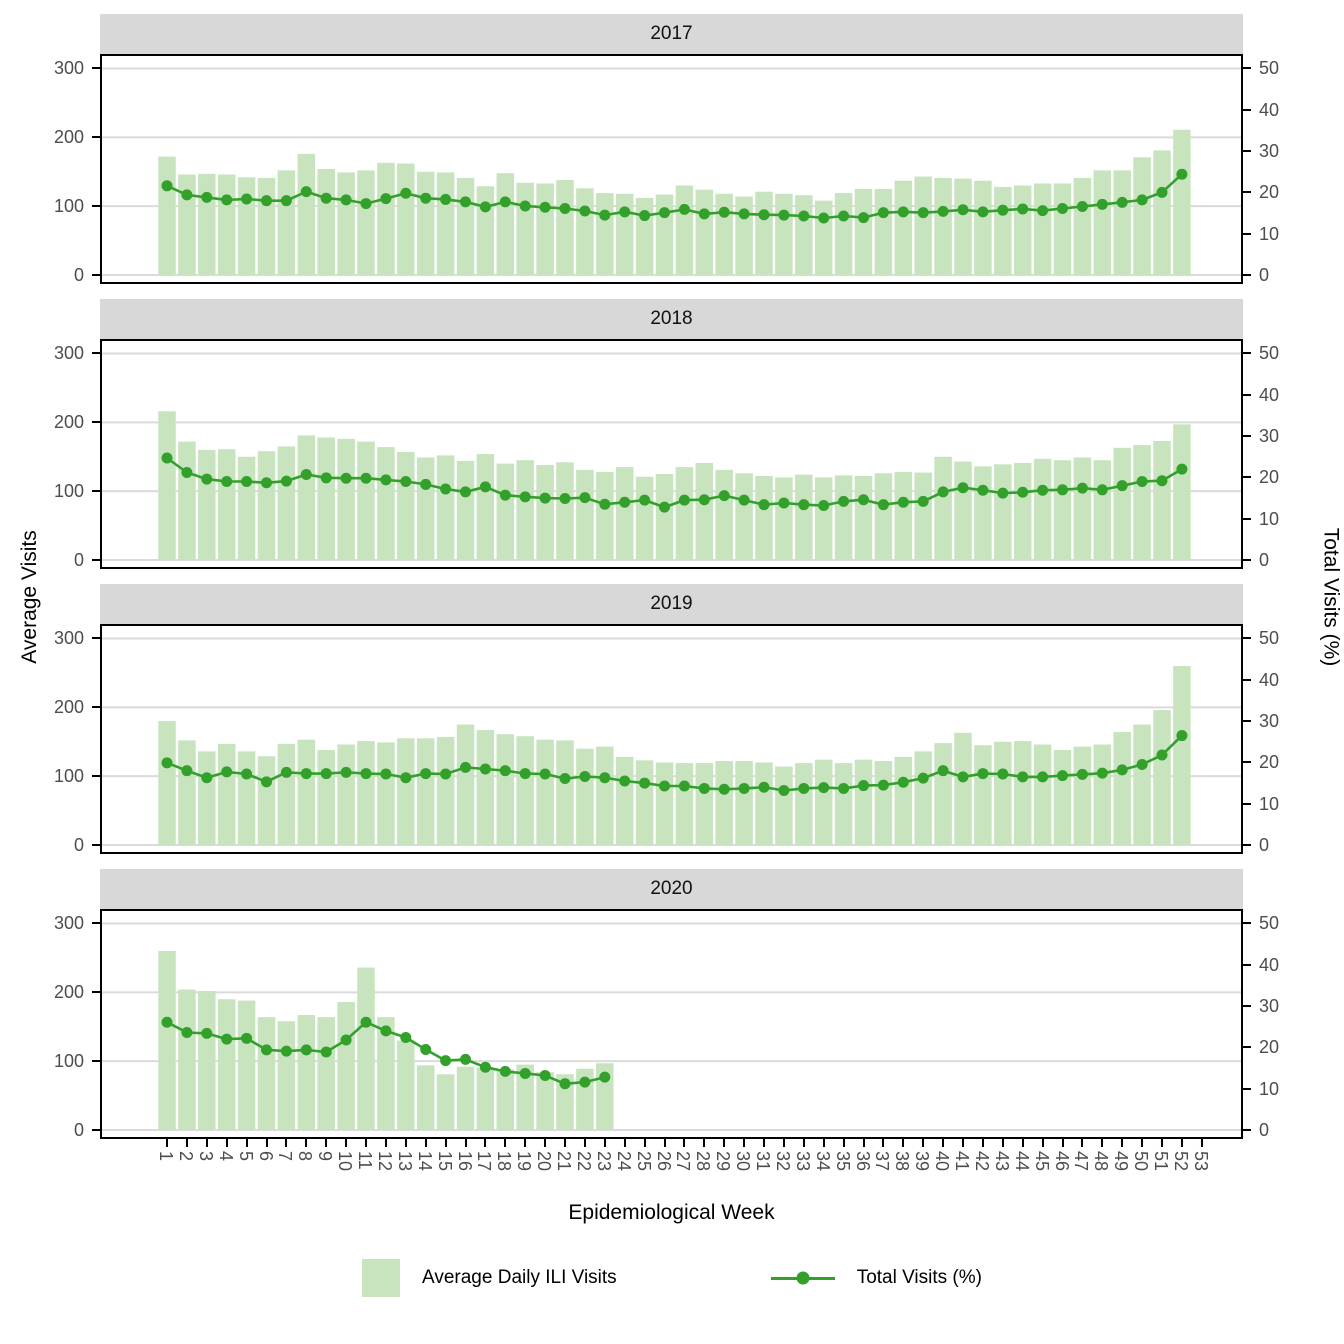  I want to click on x-tick-label-5: 5, so click(245, 1156).